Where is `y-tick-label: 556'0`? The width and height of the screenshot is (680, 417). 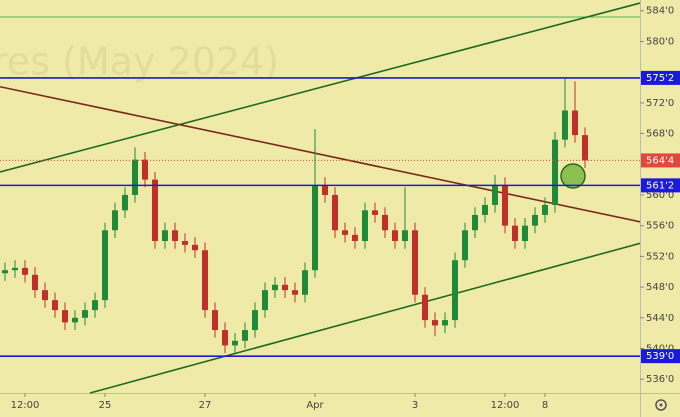 y-tick-label: 556'0 is located at coordinates (660, 226).